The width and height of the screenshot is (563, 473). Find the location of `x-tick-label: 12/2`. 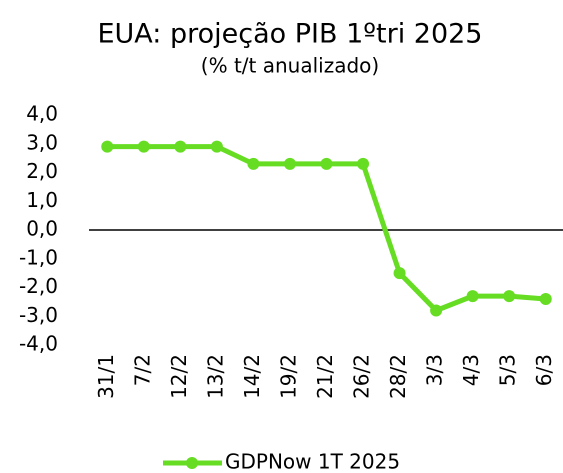

x-tick-label: 12/2 is located at coordinates (179, 376).